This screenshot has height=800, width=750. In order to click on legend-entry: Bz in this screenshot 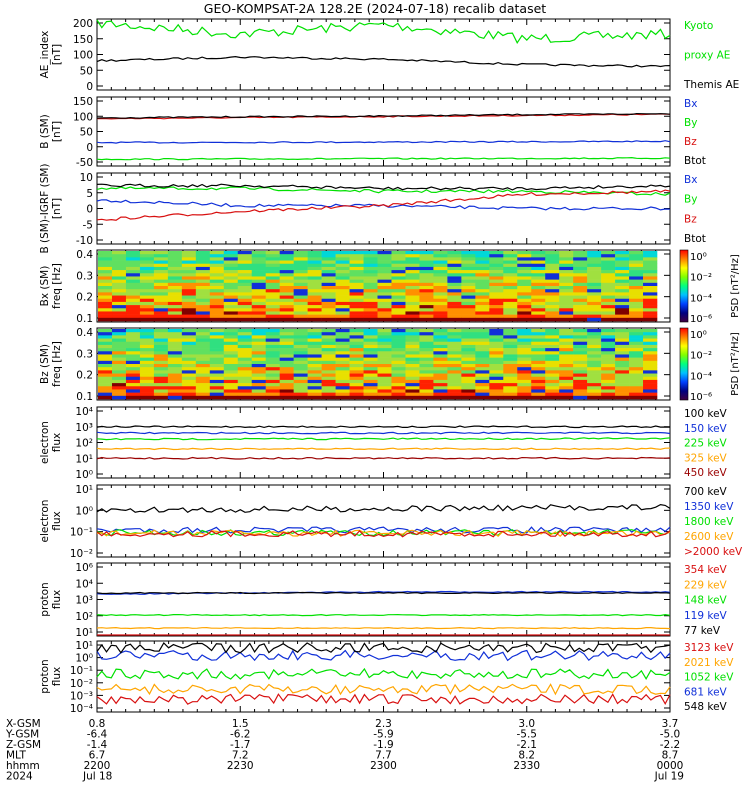, I will do `click(690, 142)`.